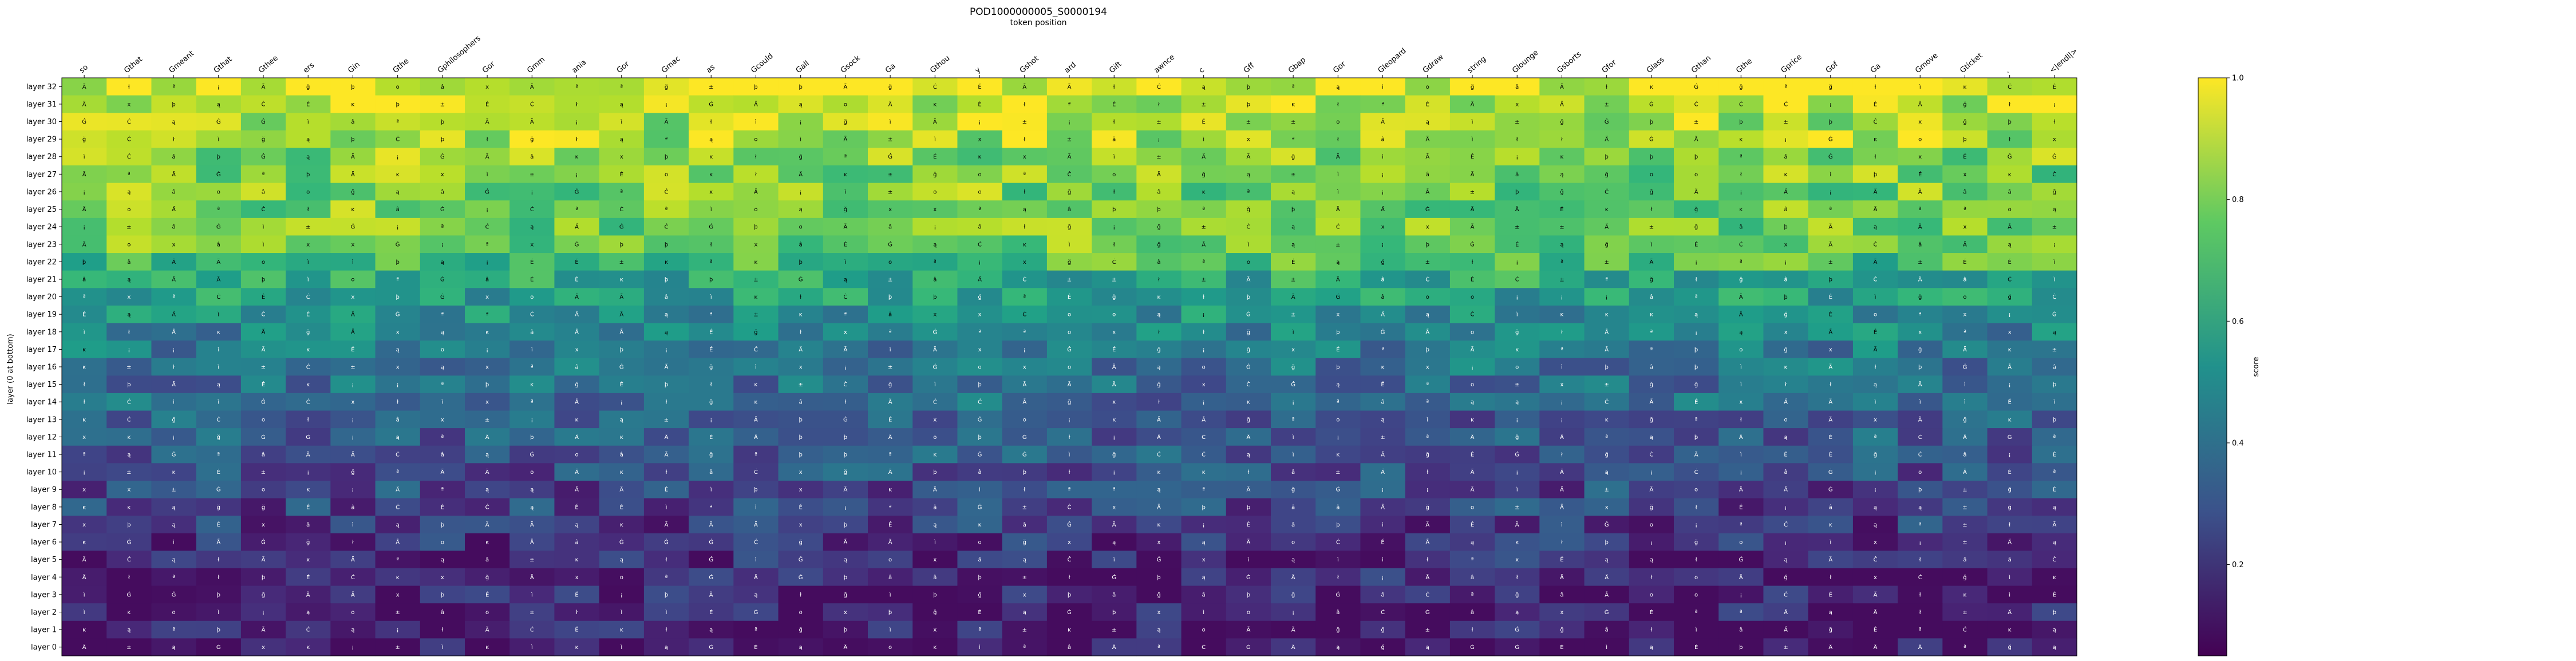 The image size is (2576, 661). Describe the element at coordinates (459, 54) in the screenshot. I see `x-tick-label: Gphilosophers` at that location.